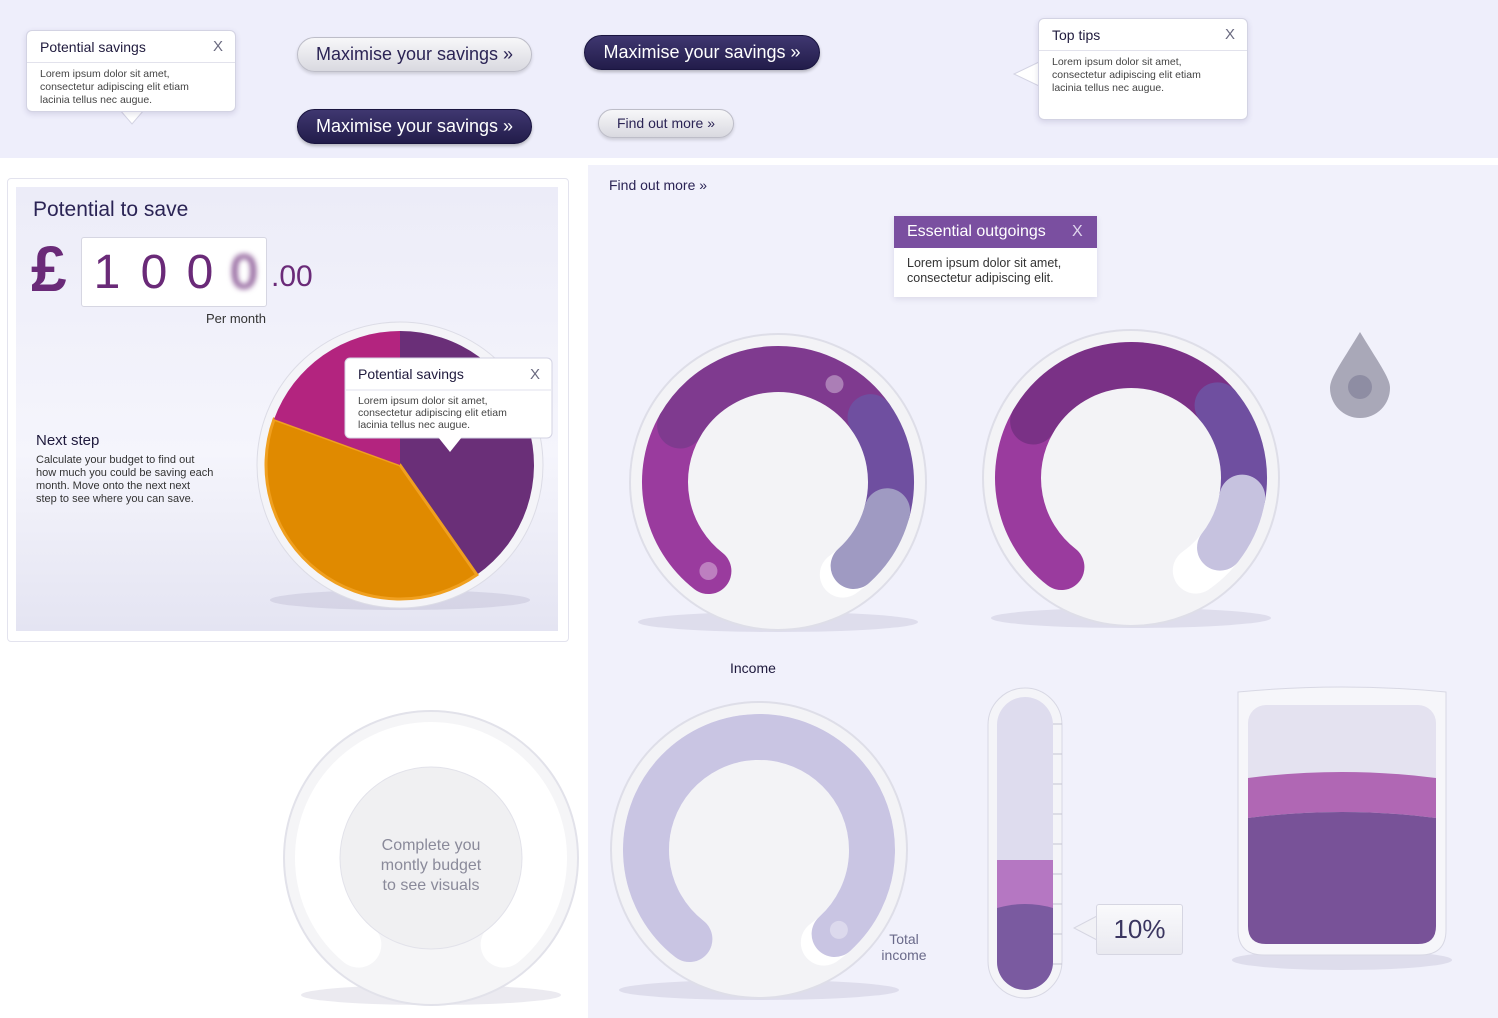 The image size is (1498, 1018). Describe the element at coordinates (371, 509) in the screenshot. I see `pie-slice` at that location.